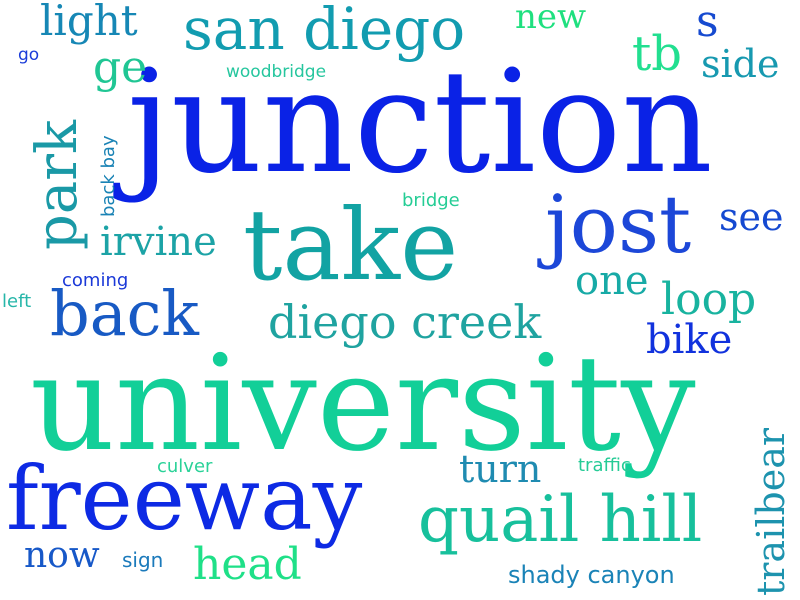  What do you see at coordinates (689, 340) in the screenshot?
I see `word-bike: bike` at bounding box center [689, 340].